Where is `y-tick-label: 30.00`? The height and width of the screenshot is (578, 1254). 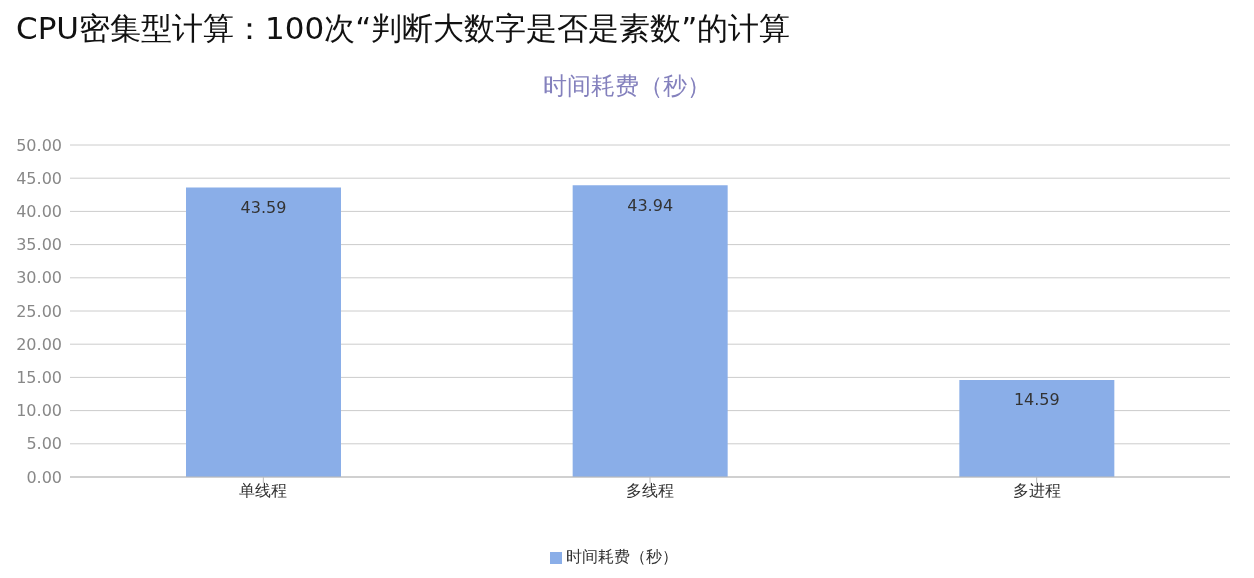
y-tick-label: 30.00 is located at coordinates (39, 278).